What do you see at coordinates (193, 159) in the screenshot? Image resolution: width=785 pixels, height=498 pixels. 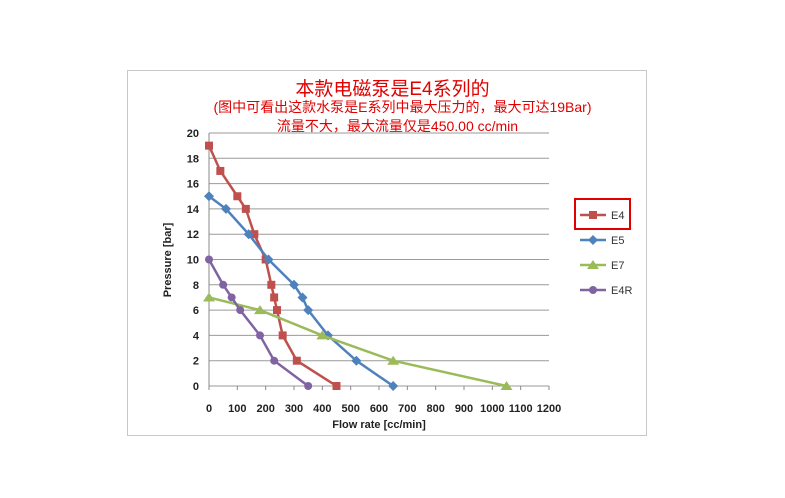 I see `y-tick-label: 18` at bounding box center [193, 159].